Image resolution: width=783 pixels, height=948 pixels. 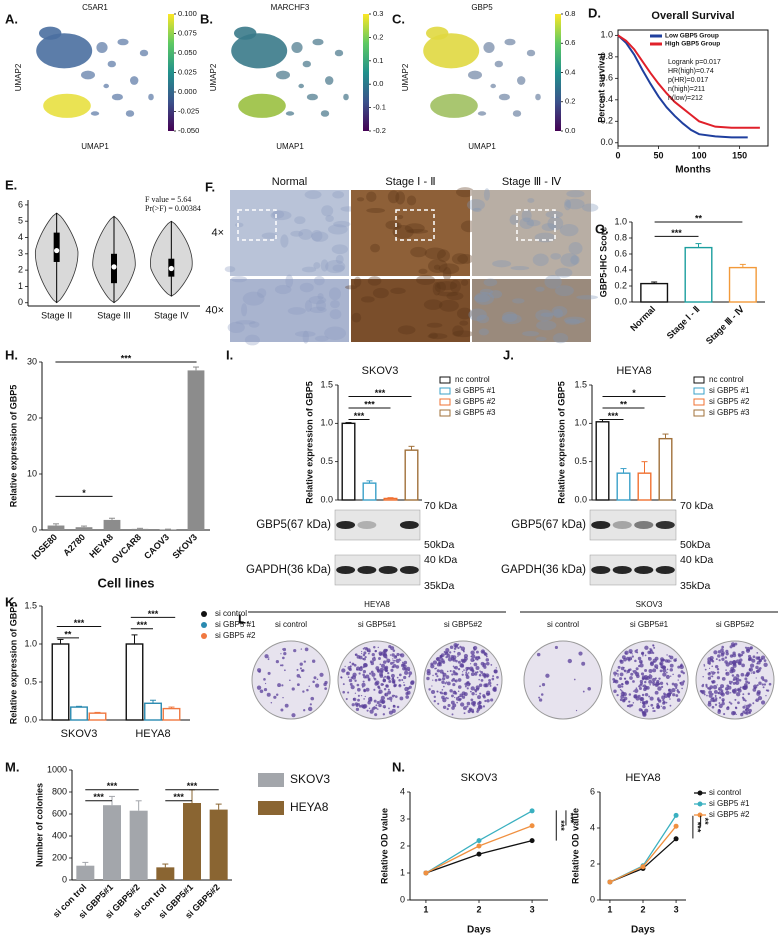 What do you see at coordinates (475, 412) in the screenshot?
I see `legend-label: si GBP5 #3` at bounding box center [475, 412].